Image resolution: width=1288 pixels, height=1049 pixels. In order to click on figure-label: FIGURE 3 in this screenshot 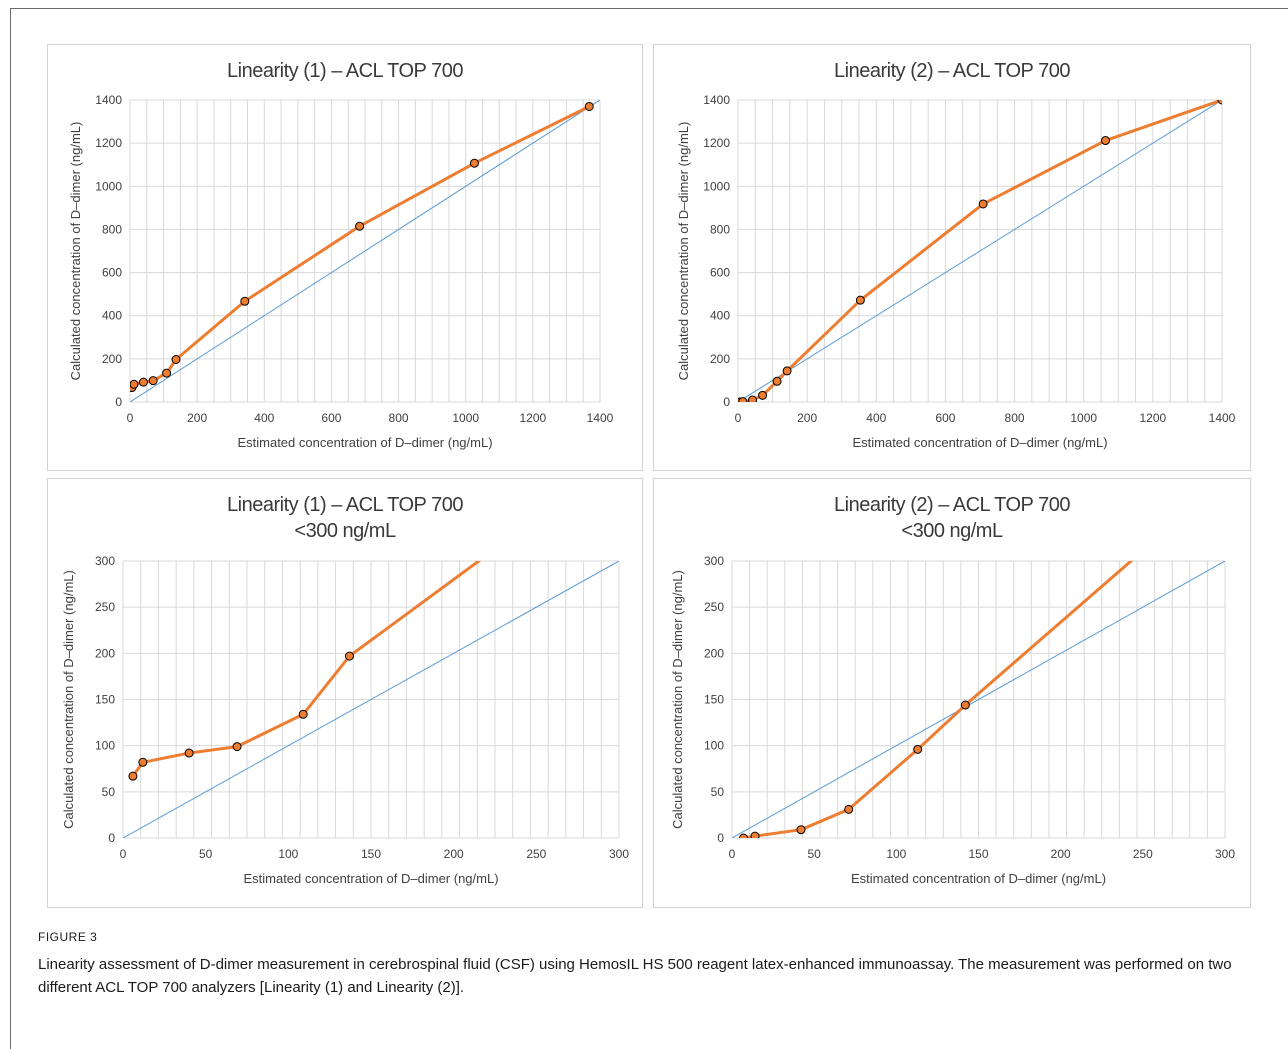, I will do `click(68, 937)`.